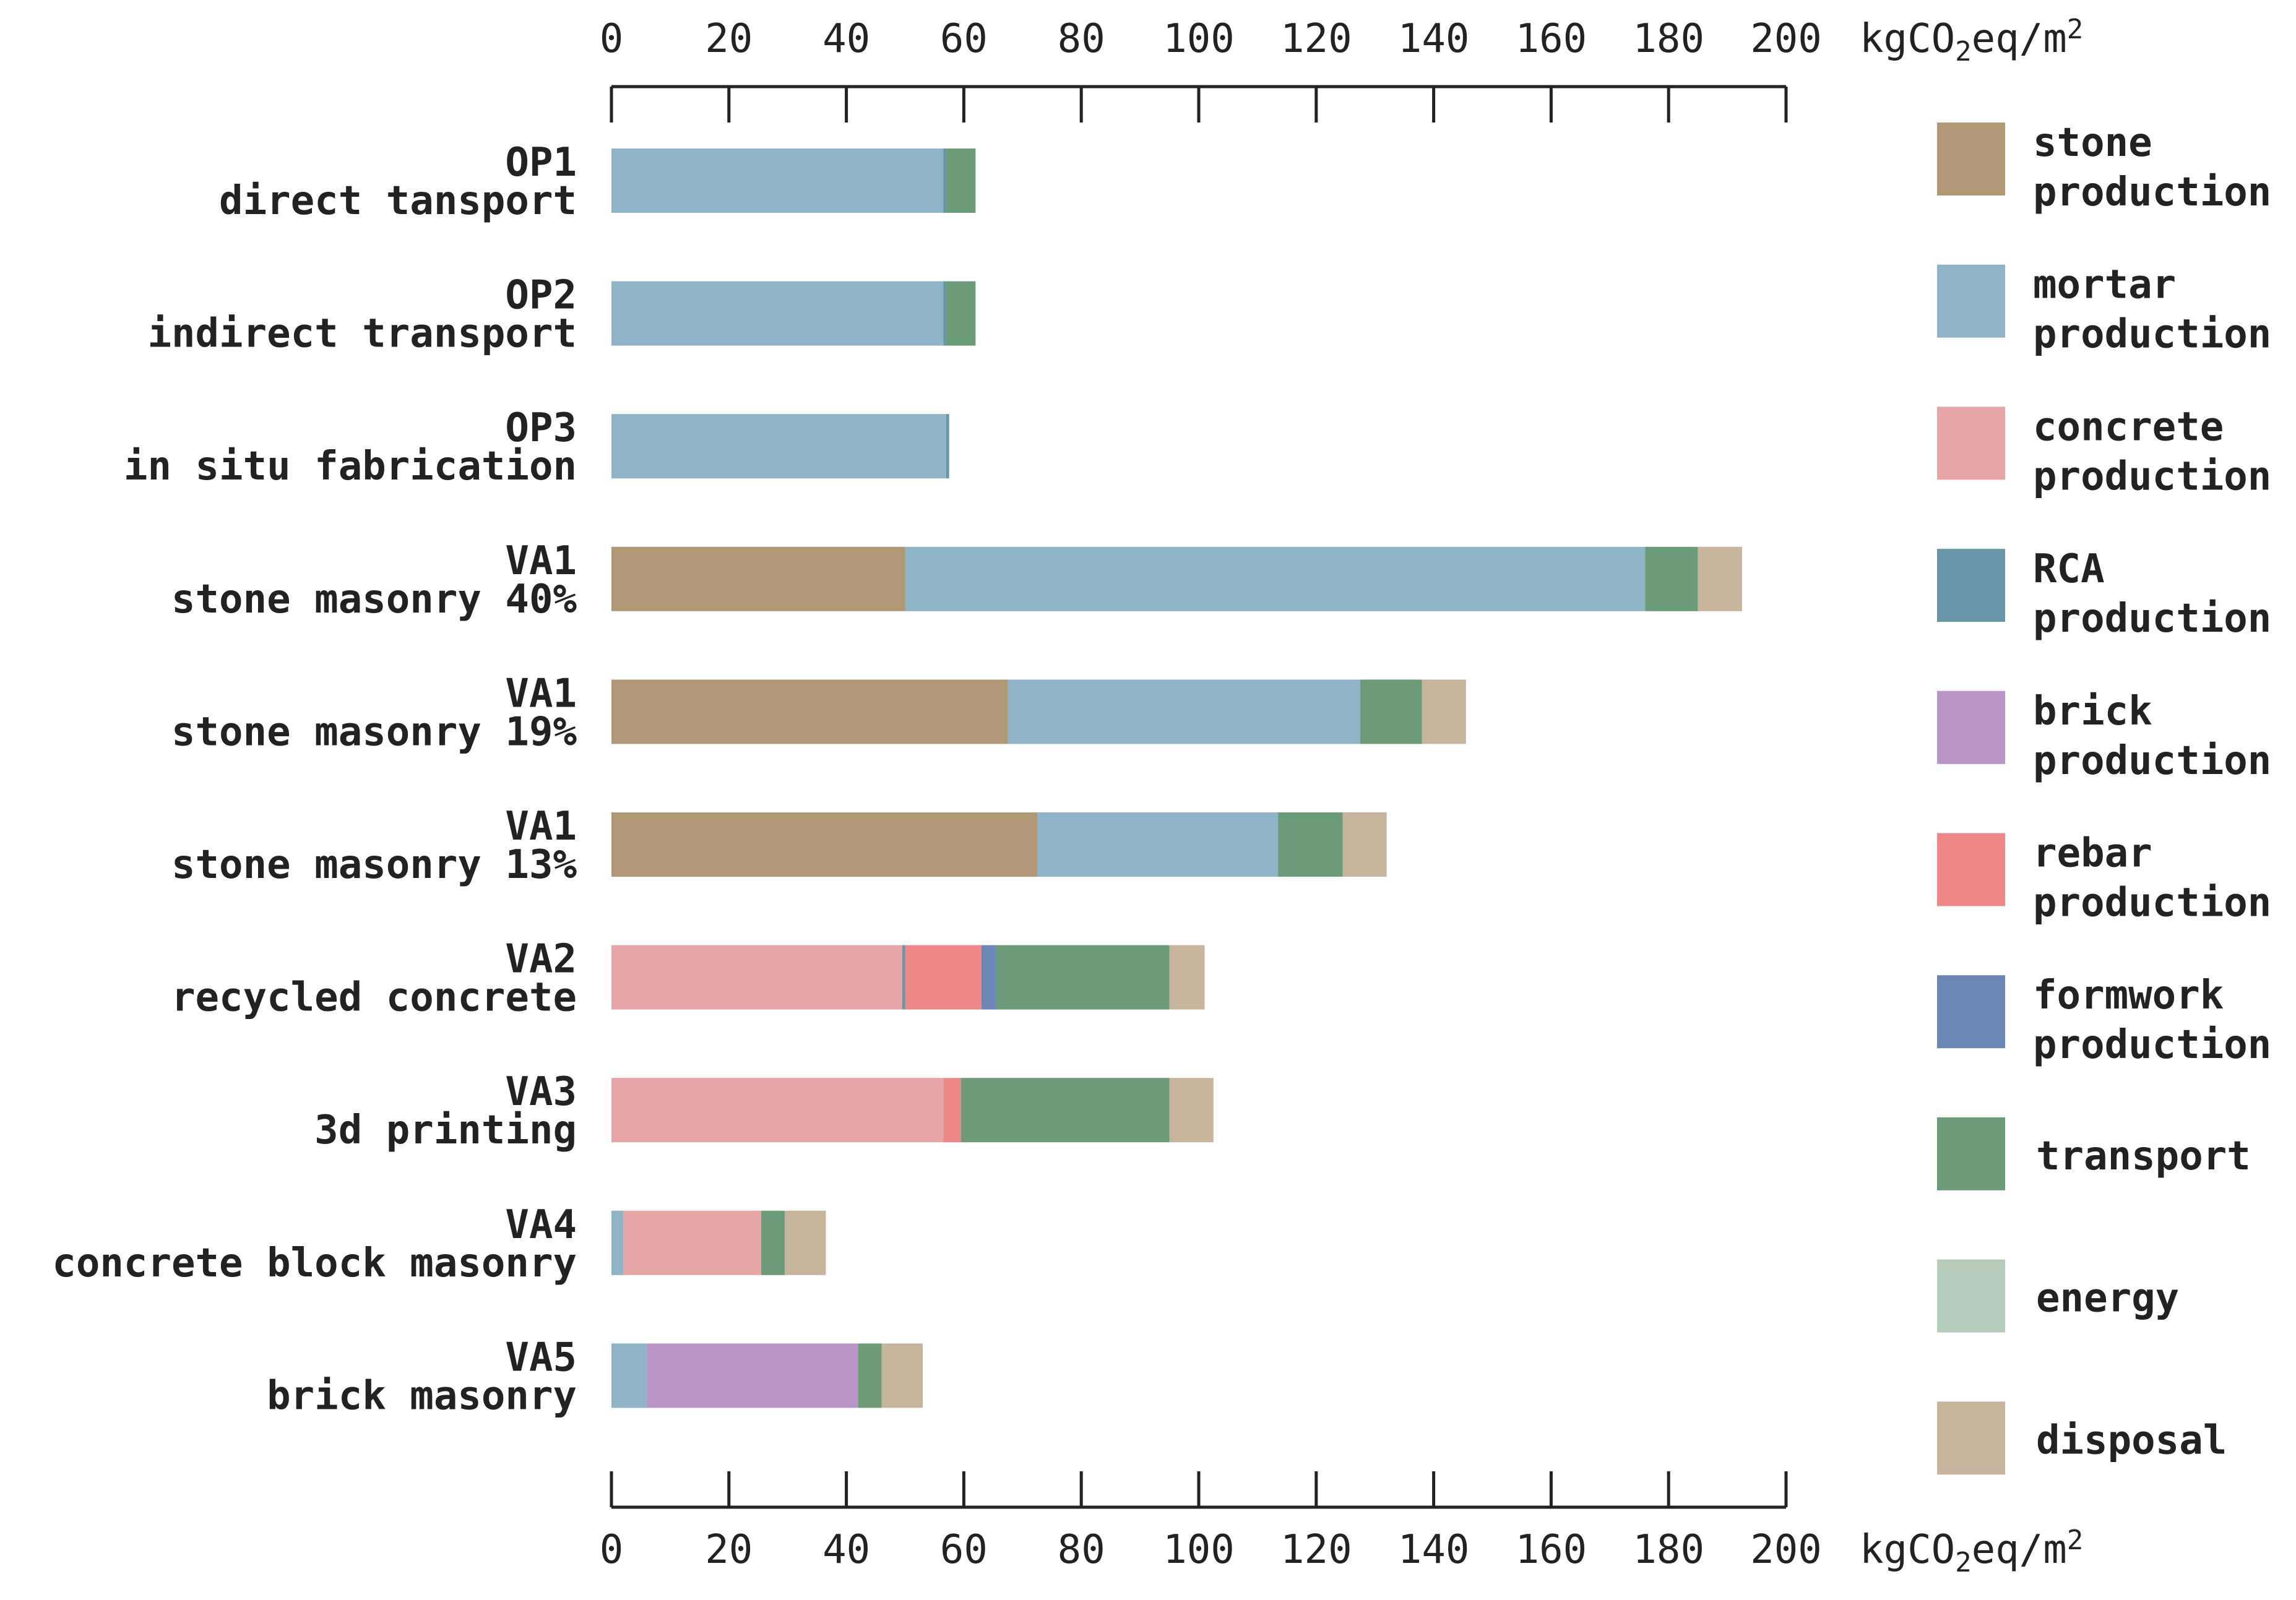  What do you see at coordinates (350, 466) in the screenshot?
I see `category-name-label: in situ fabrication` at bounding box center [350, 466].